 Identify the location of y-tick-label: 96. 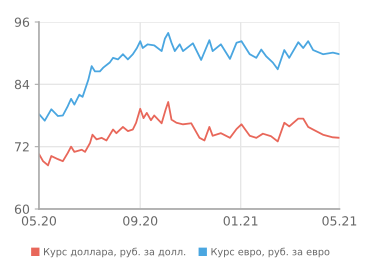
(22, 22).